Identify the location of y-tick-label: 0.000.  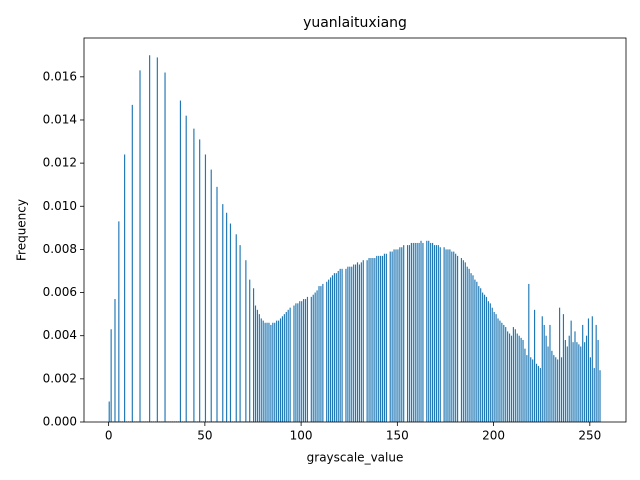
(60, 422).